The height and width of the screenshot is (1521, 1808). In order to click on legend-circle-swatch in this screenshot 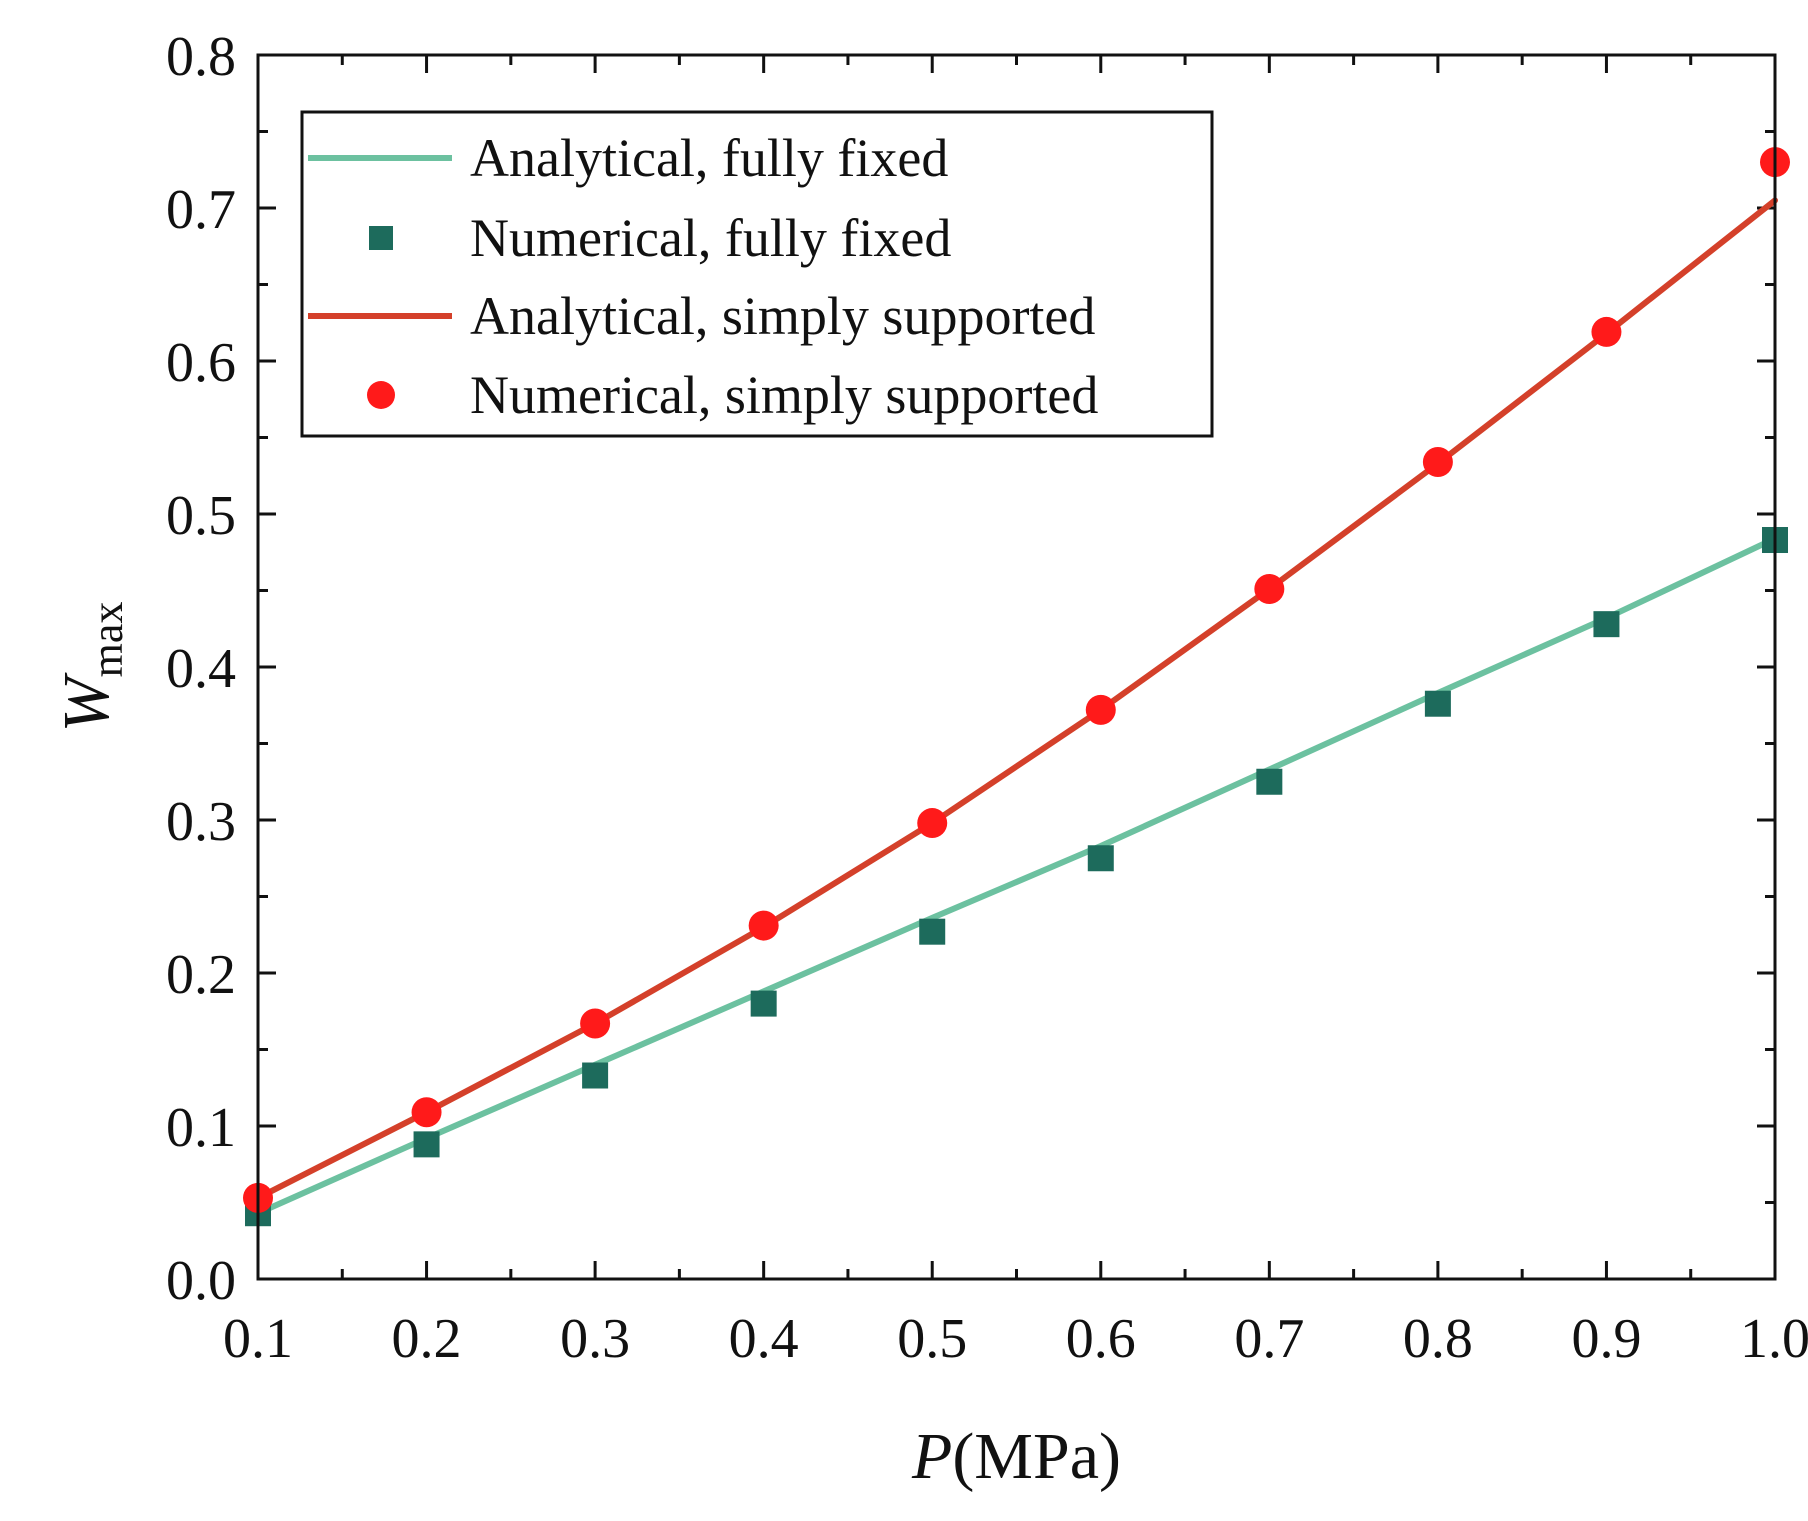, I will do `click(381, 395)`.